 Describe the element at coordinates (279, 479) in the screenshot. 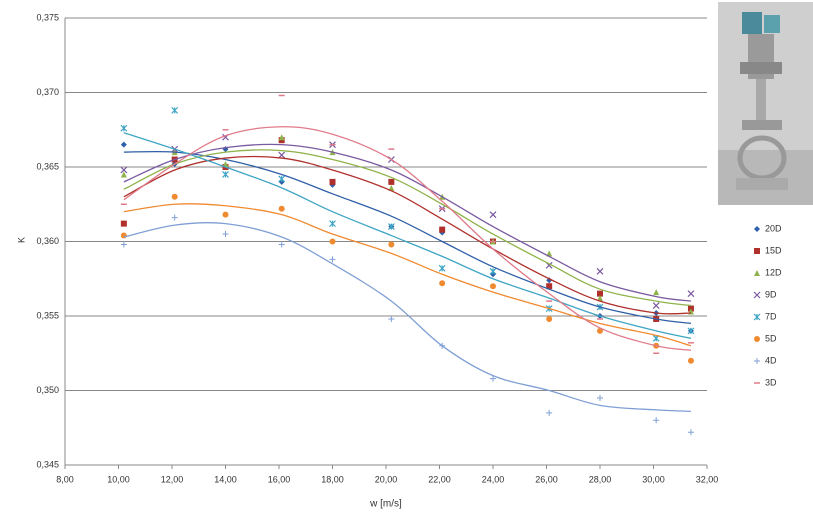

I see `x-tick-label: 16,00` at that location.